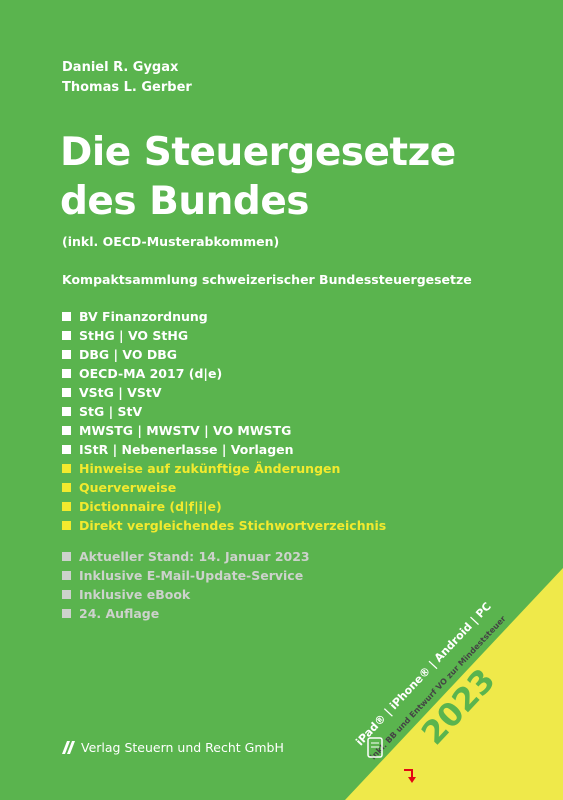  What do you see at coordinates (178, 430) in the screenshot?
I see `list-item: MWSTG | MWSTV | VO MWSTG` at bounding box center [178, 430].